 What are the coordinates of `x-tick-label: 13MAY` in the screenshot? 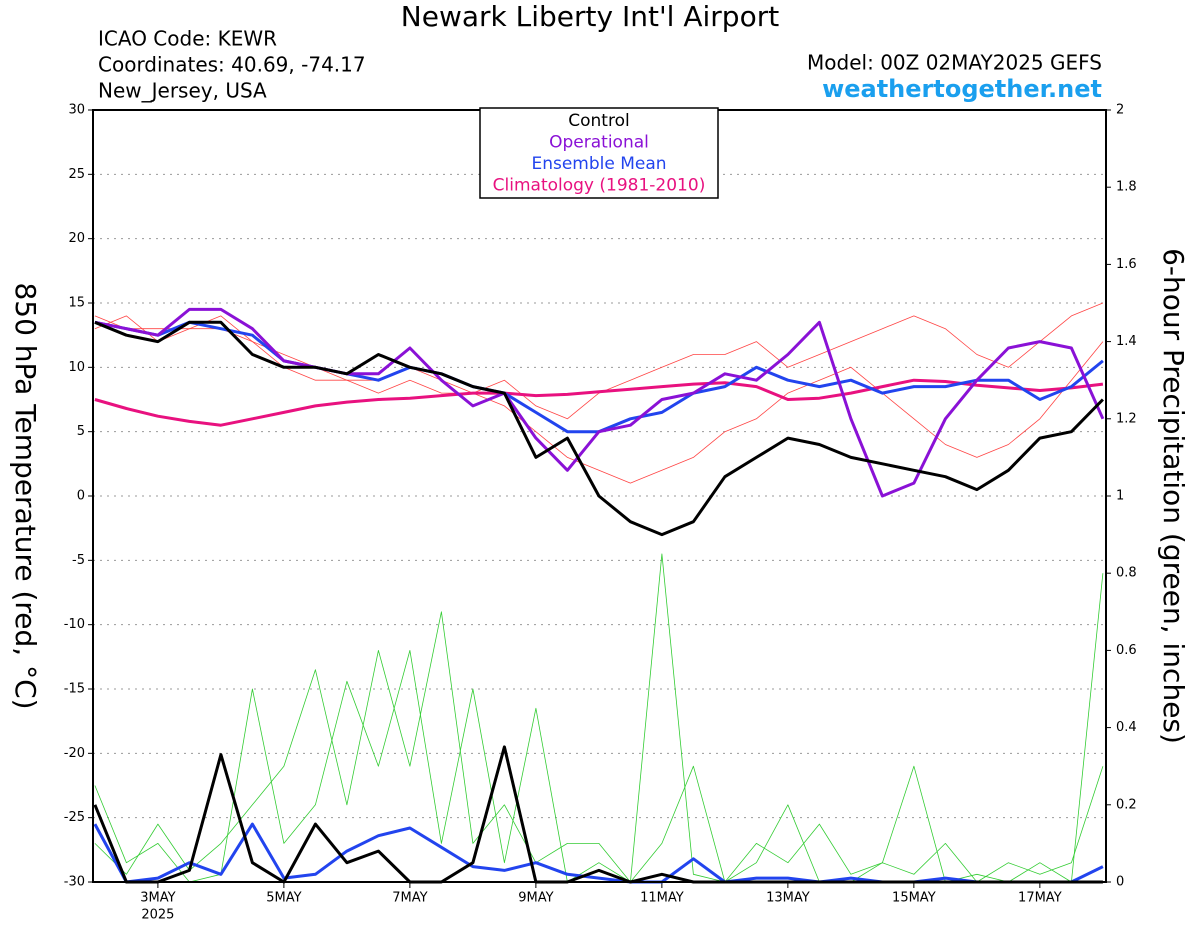 It's located at (788, 898).